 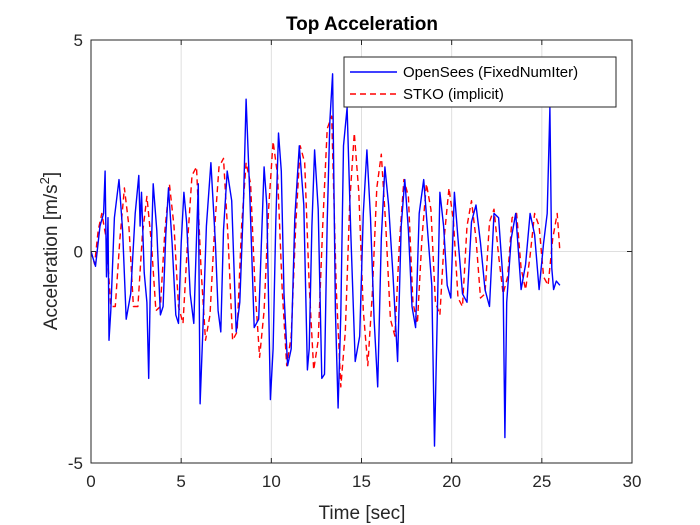 I want to click on chart-title: Top Acceleration, so click(x=362, y=24).